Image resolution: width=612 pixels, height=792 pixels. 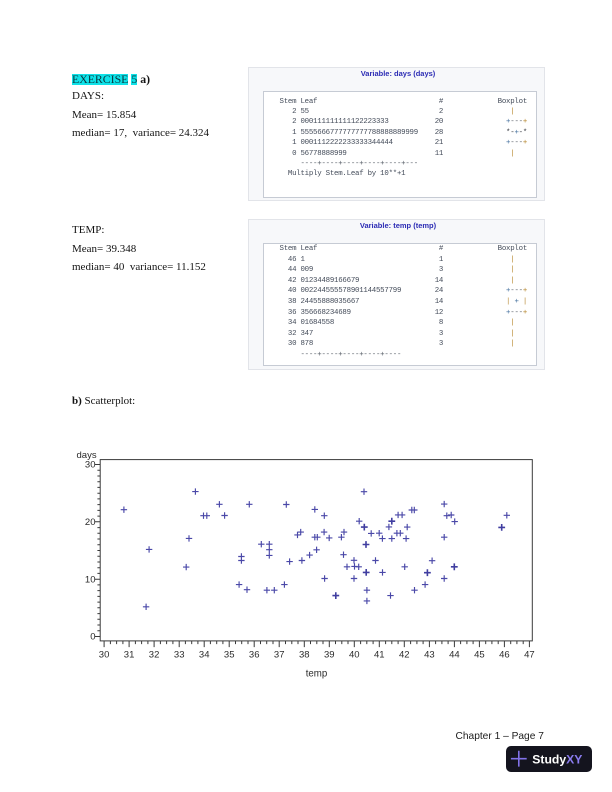 I want to click on svg-text: StudyXY, so click(x=557, y=760).